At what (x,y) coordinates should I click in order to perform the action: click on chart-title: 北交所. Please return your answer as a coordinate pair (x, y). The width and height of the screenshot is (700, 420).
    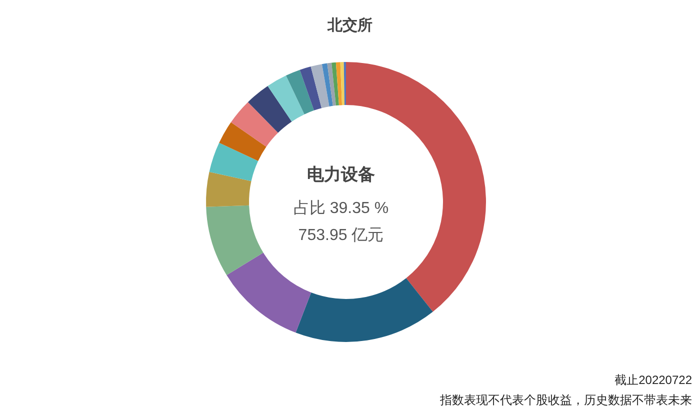
    Looking at the image, I should click on (350, 25).